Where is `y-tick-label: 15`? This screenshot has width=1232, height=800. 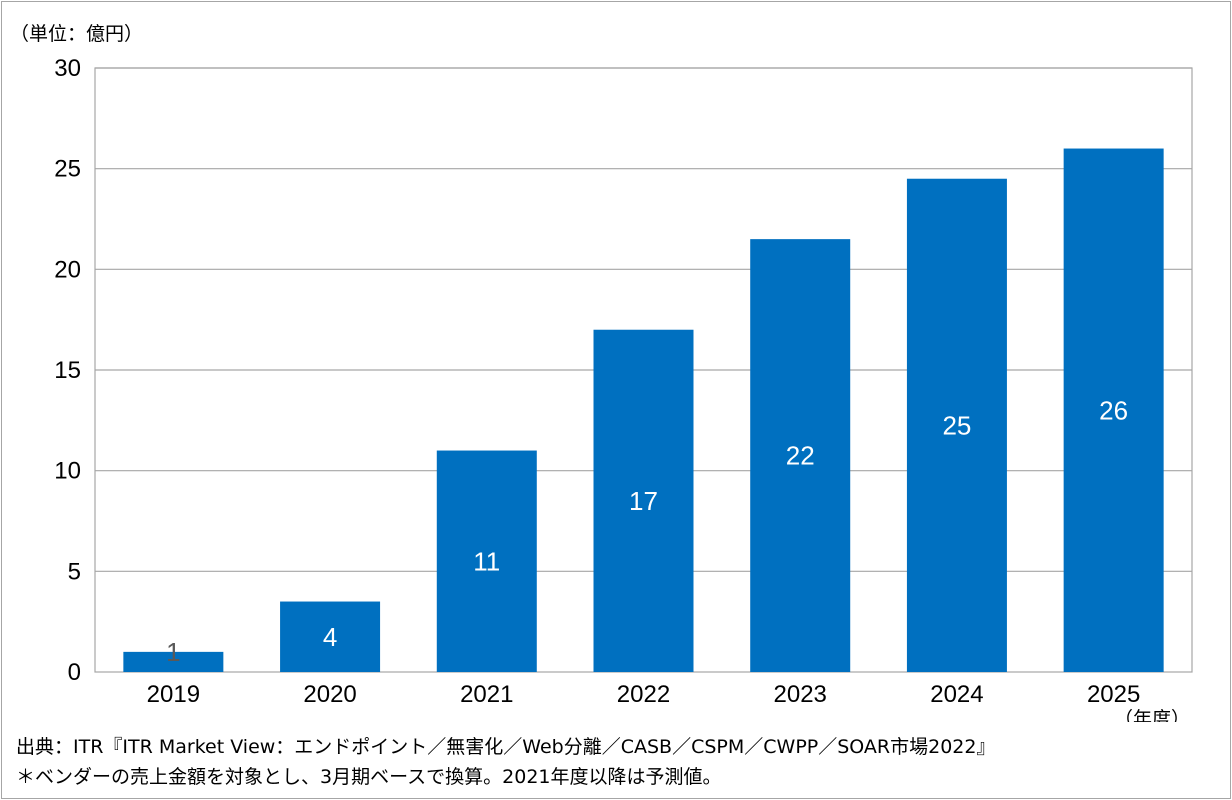 y-tick-label: 15 is located at coordinates (67, 370).